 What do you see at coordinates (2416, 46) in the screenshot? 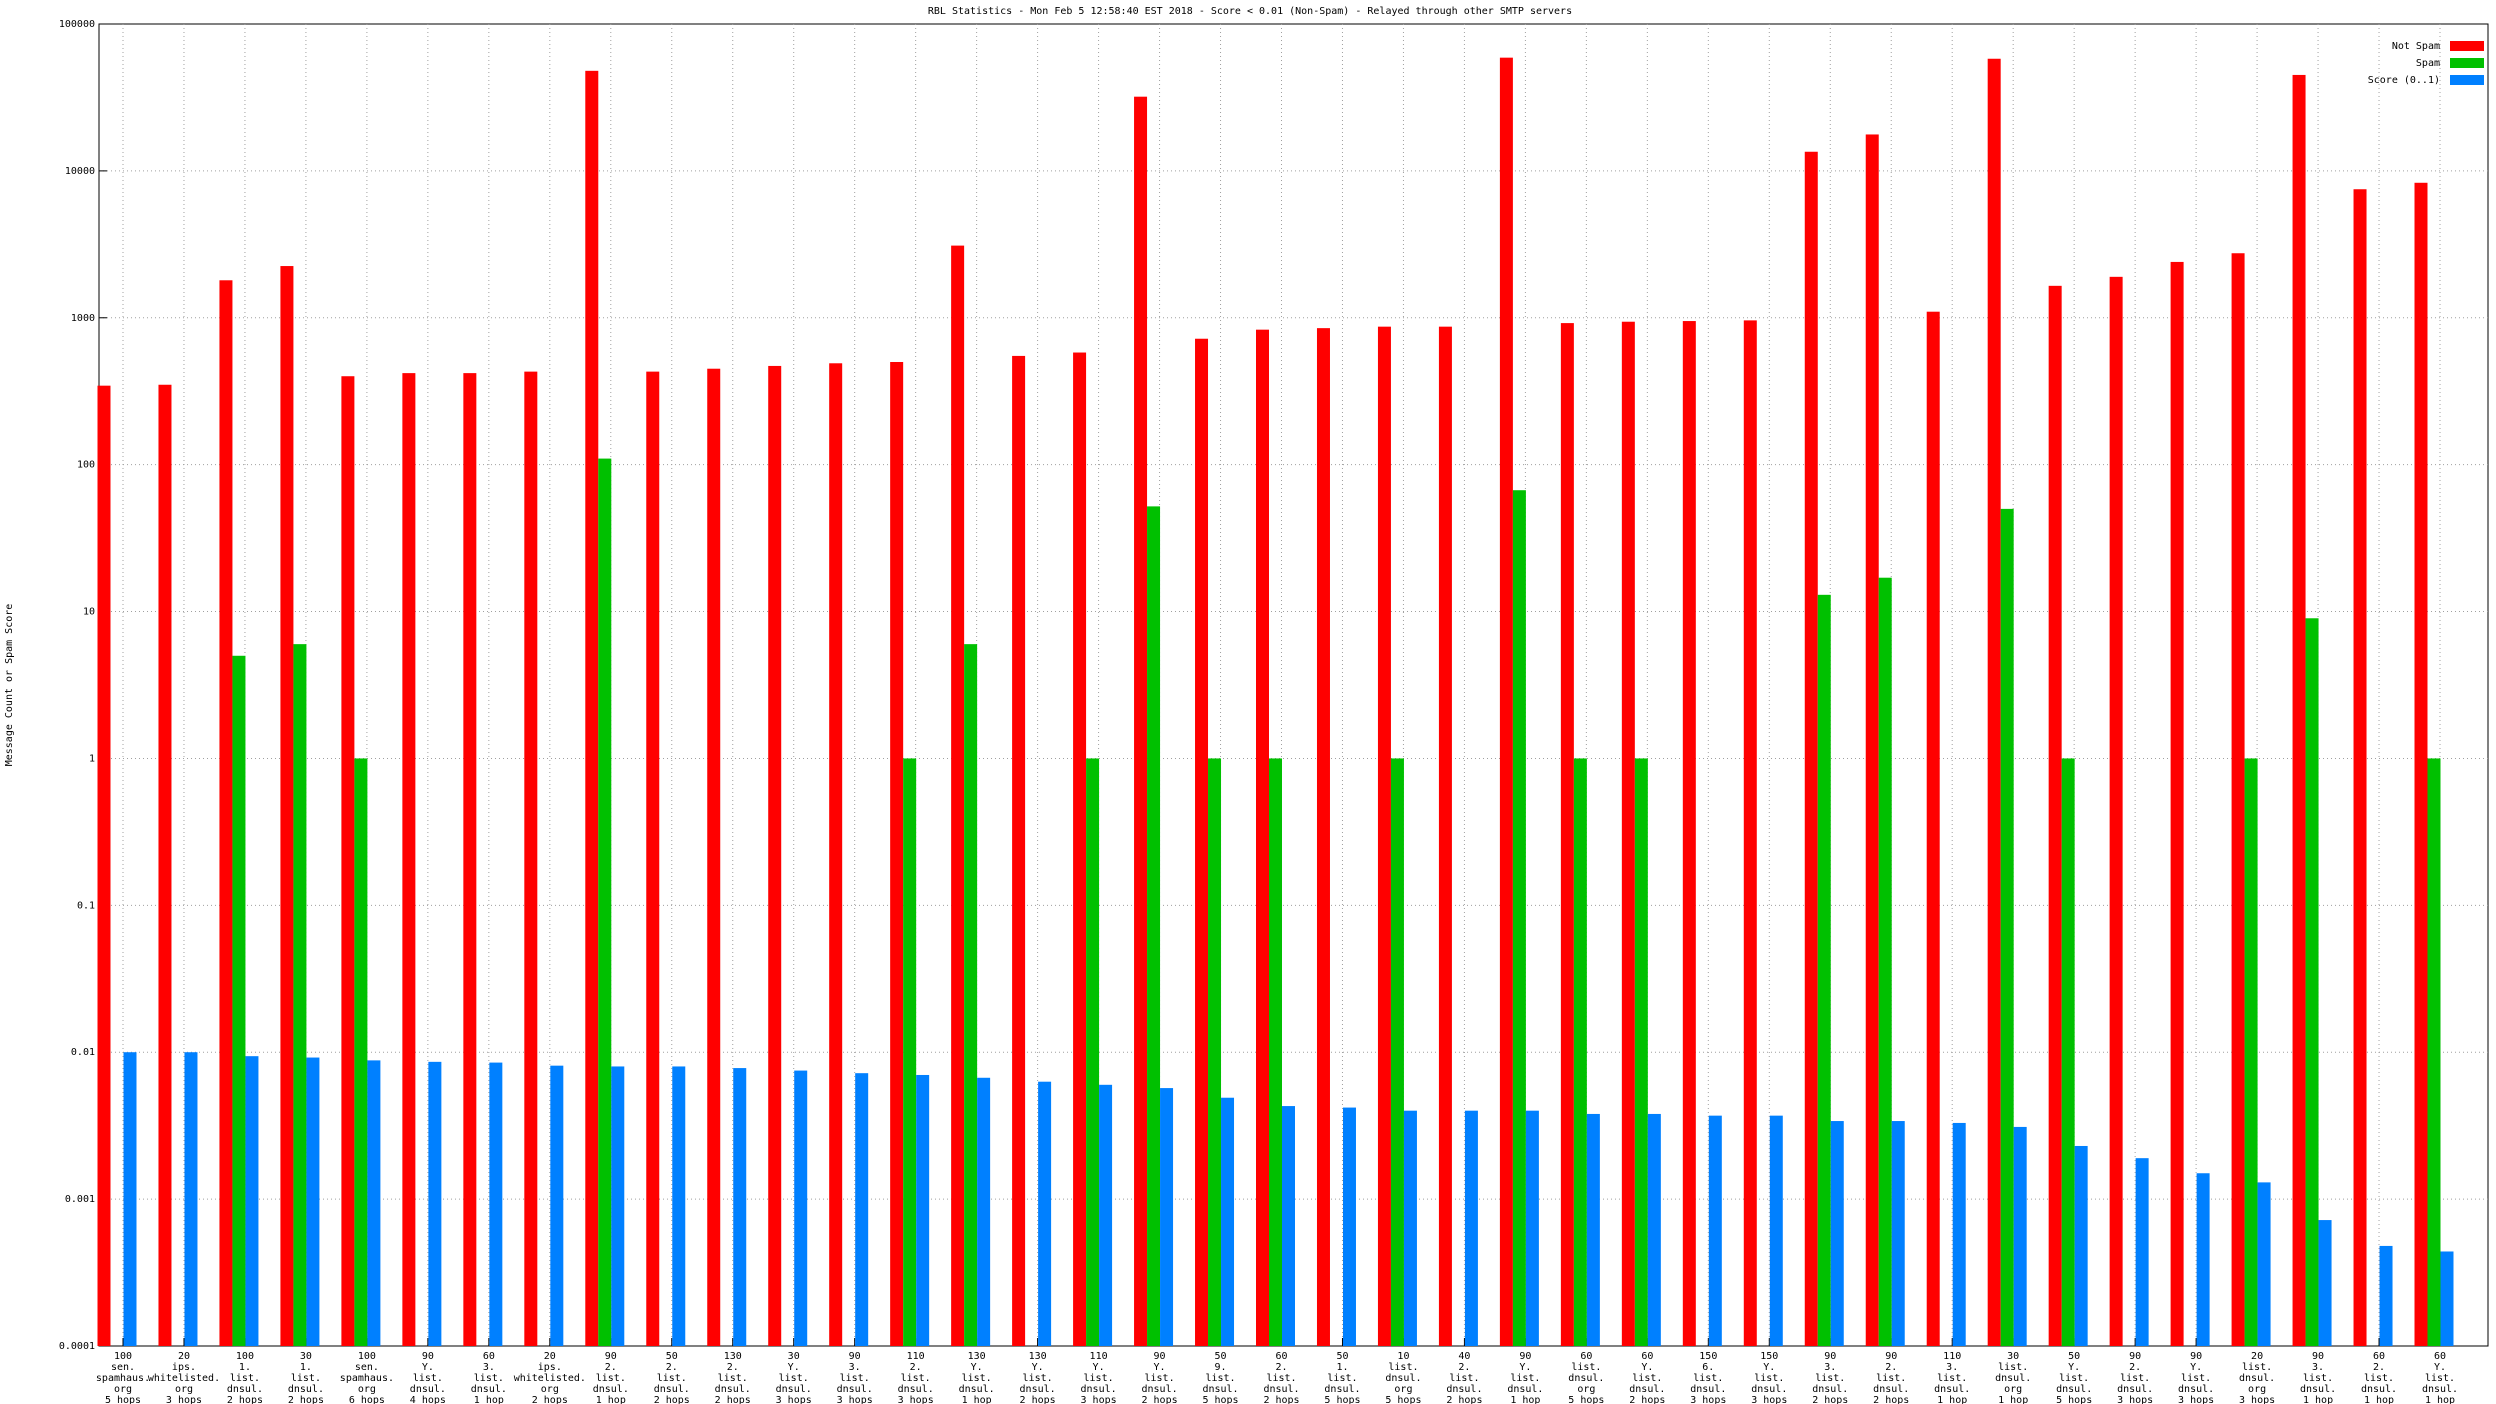
I see `legend-label: Not Spam` at bounding box center [2416, 46].